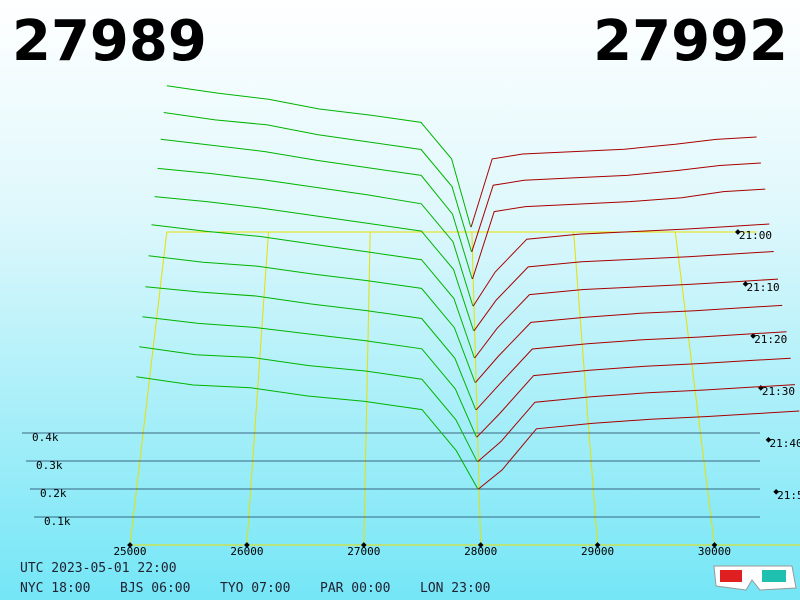 The width and height of the screenshot is (800, 600). What do you see at coordinates (714, 551) in the screenshot?
I see `x-tick-label: 30000` at bounding box center [714, 551].